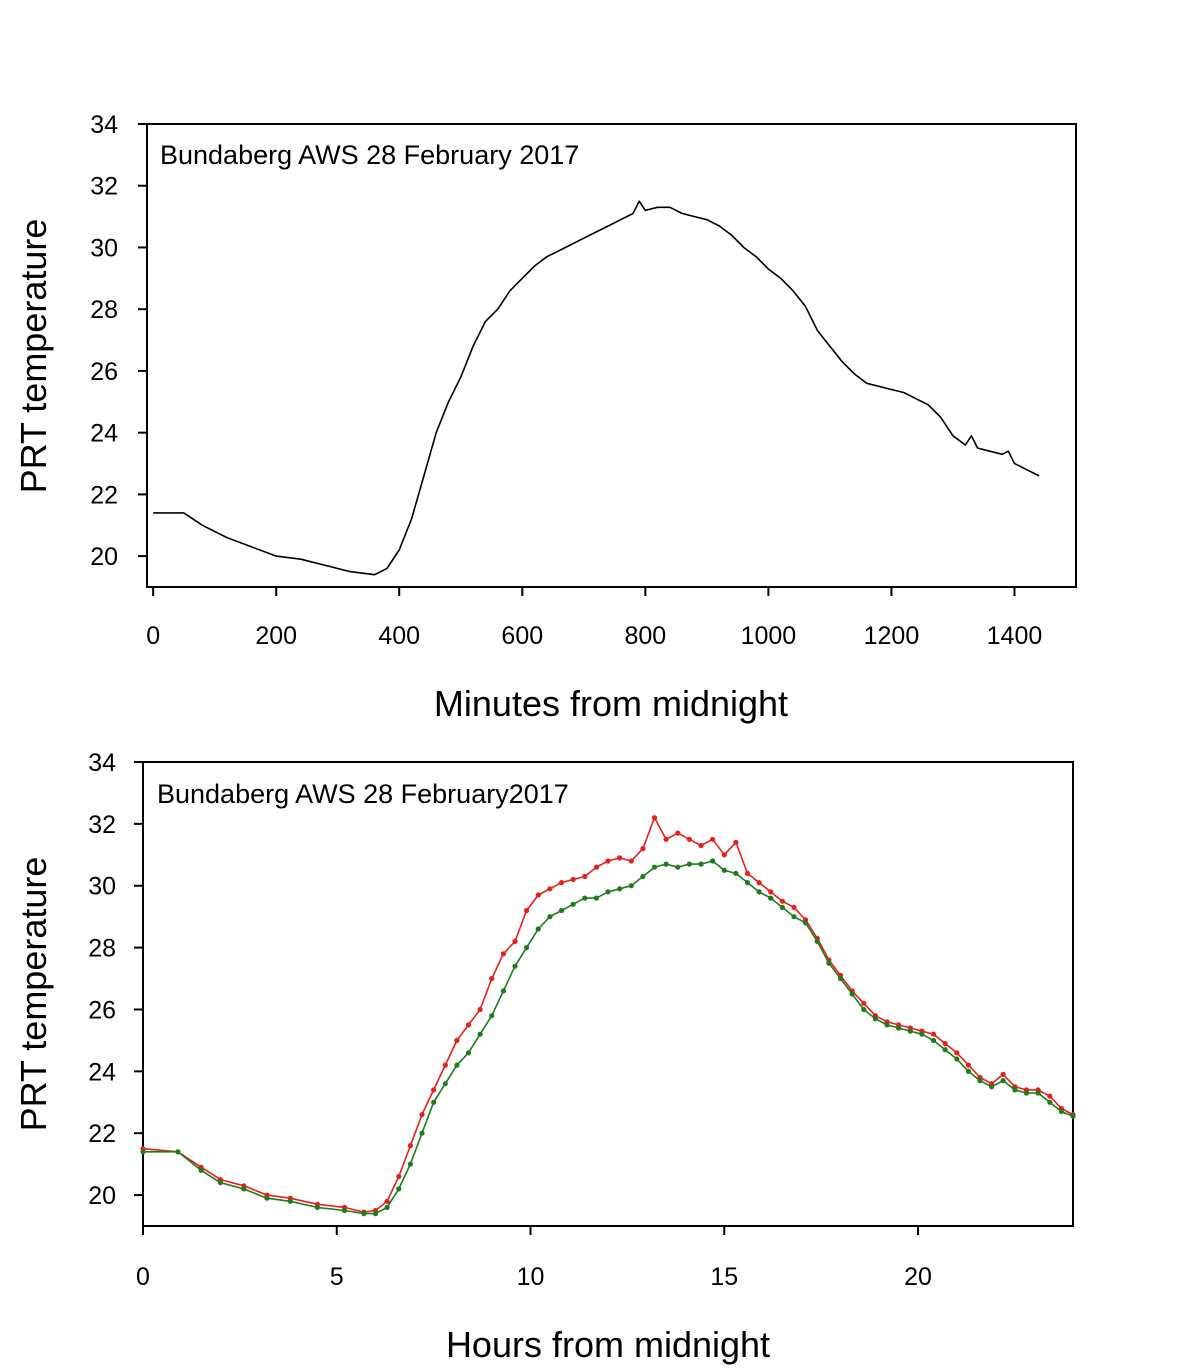 This screenshot has height=1370, width=1181. I want to click on top-y-ticks: 20 22 24 26 28 30 32 34, so click(118, 341).